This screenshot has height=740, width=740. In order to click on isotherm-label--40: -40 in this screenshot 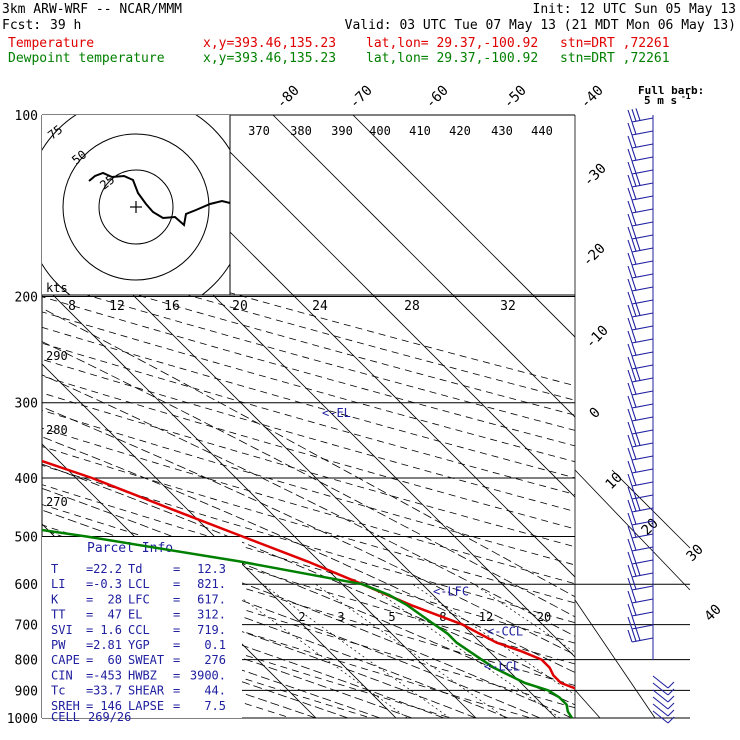, I will do `click(592, 97)`.